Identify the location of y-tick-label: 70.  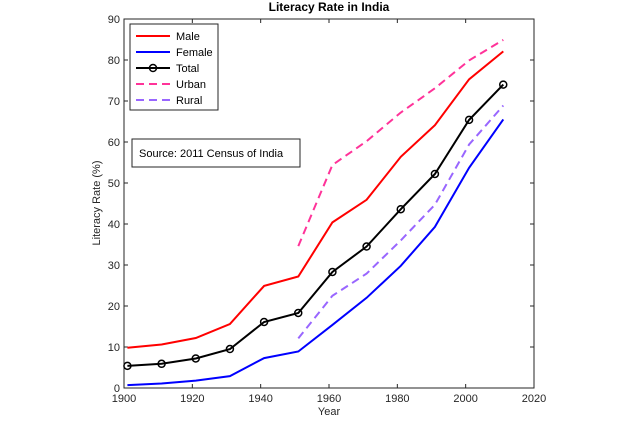
(114, 102).